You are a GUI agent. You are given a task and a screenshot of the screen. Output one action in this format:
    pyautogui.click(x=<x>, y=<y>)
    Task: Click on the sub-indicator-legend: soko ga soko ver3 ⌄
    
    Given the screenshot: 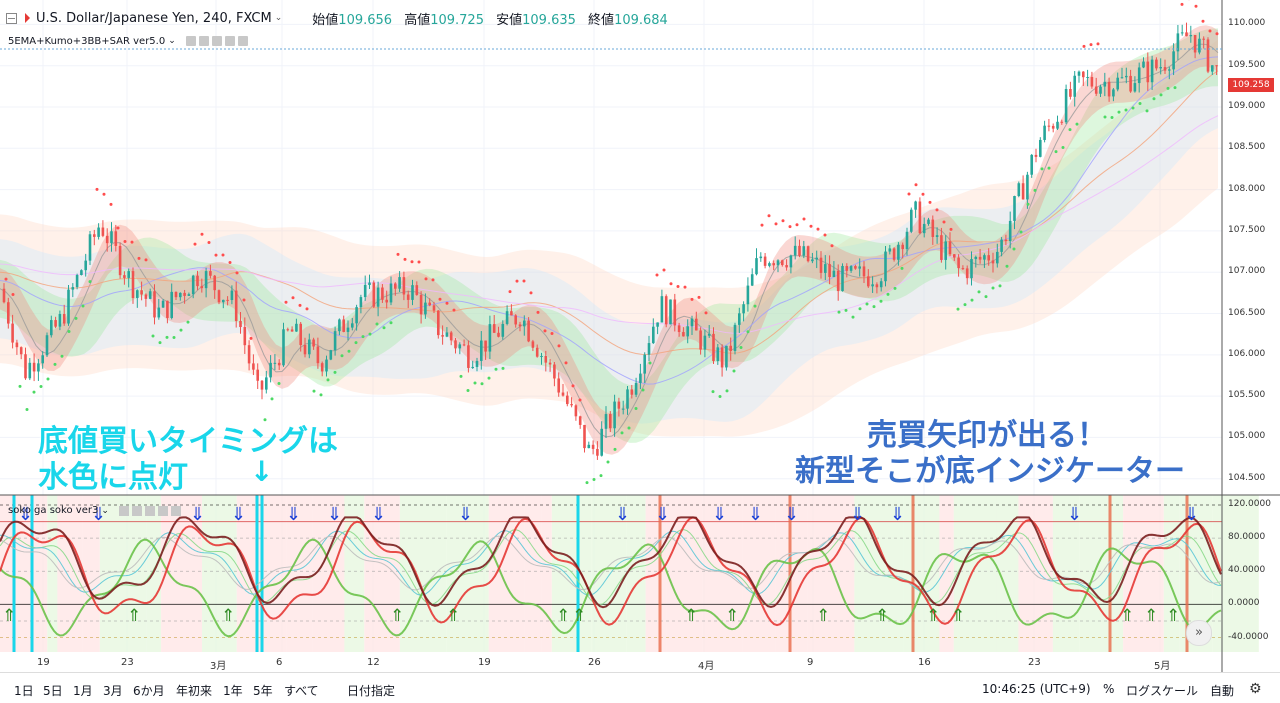 What is the action you would take?
    pyautogui.click(x=96, y=510)
    